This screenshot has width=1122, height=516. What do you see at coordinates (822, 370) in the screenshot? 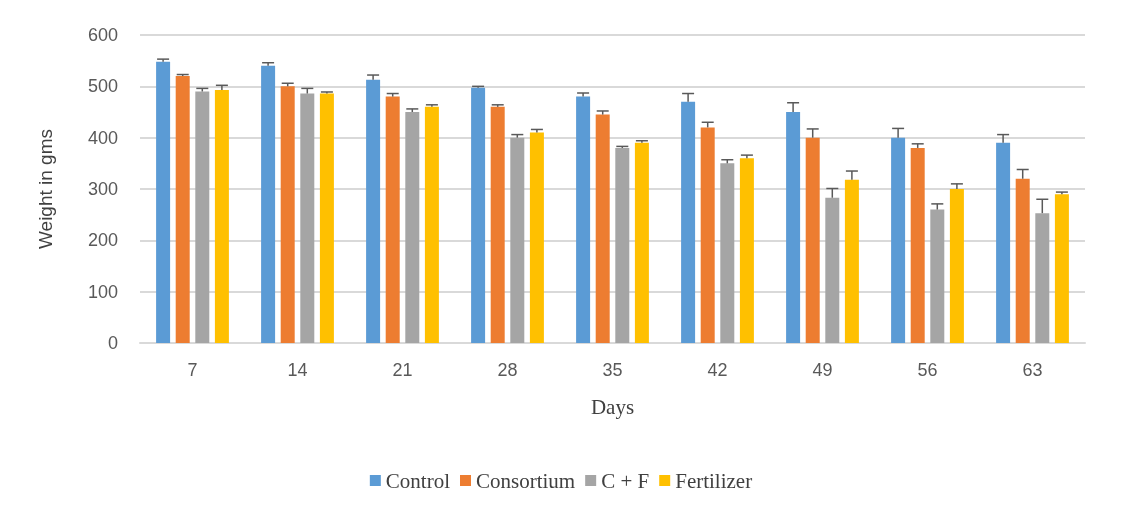
I see `x-tick-label: 49` at bounding box center [822, 370].